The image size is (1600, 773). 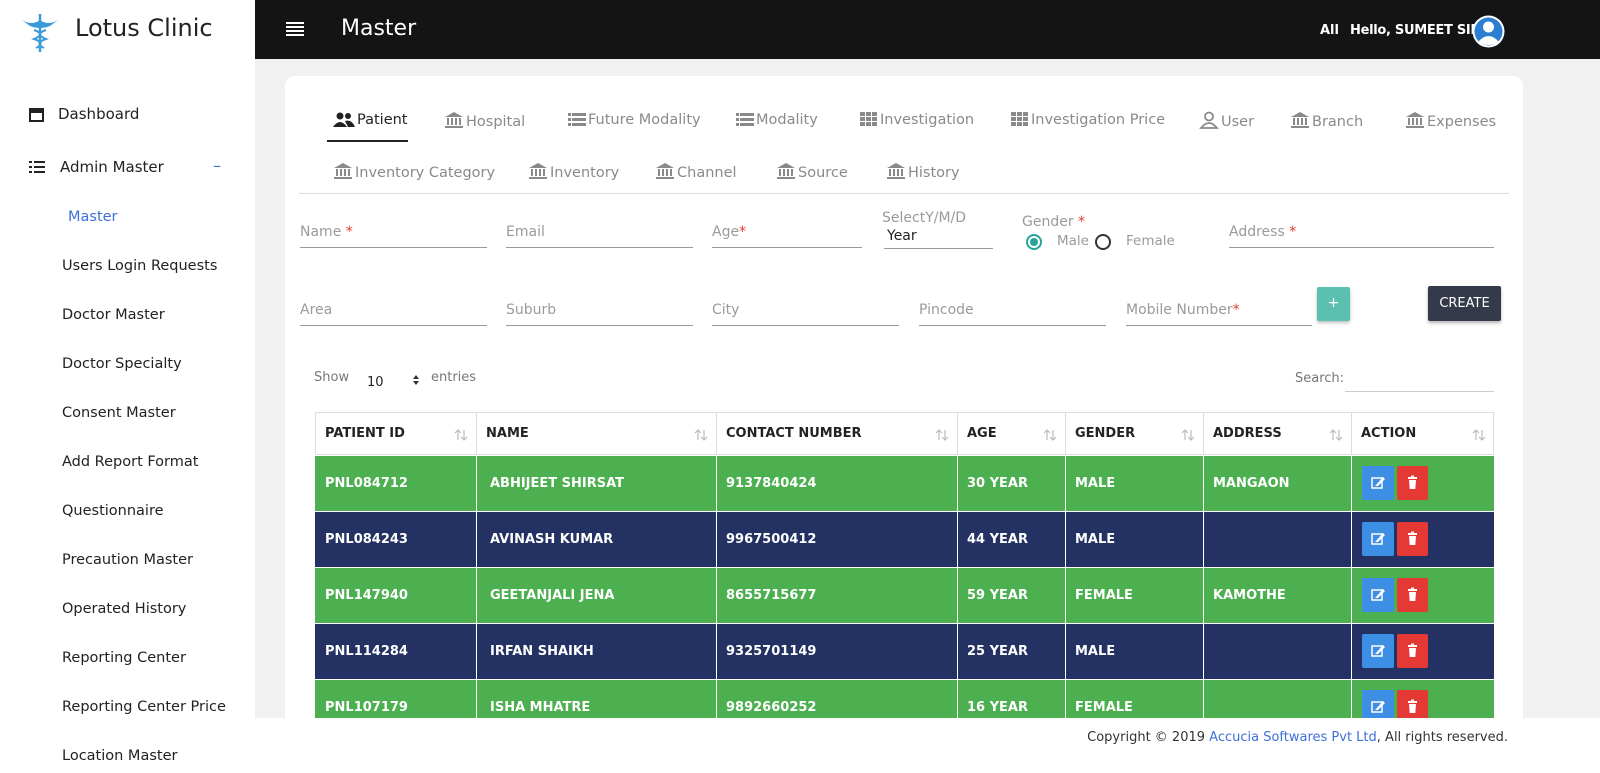 What do you see at coordinates (1464, 303) in the screenshot?
I see `create-button: CREATE` at bounding box center [1464, 303].